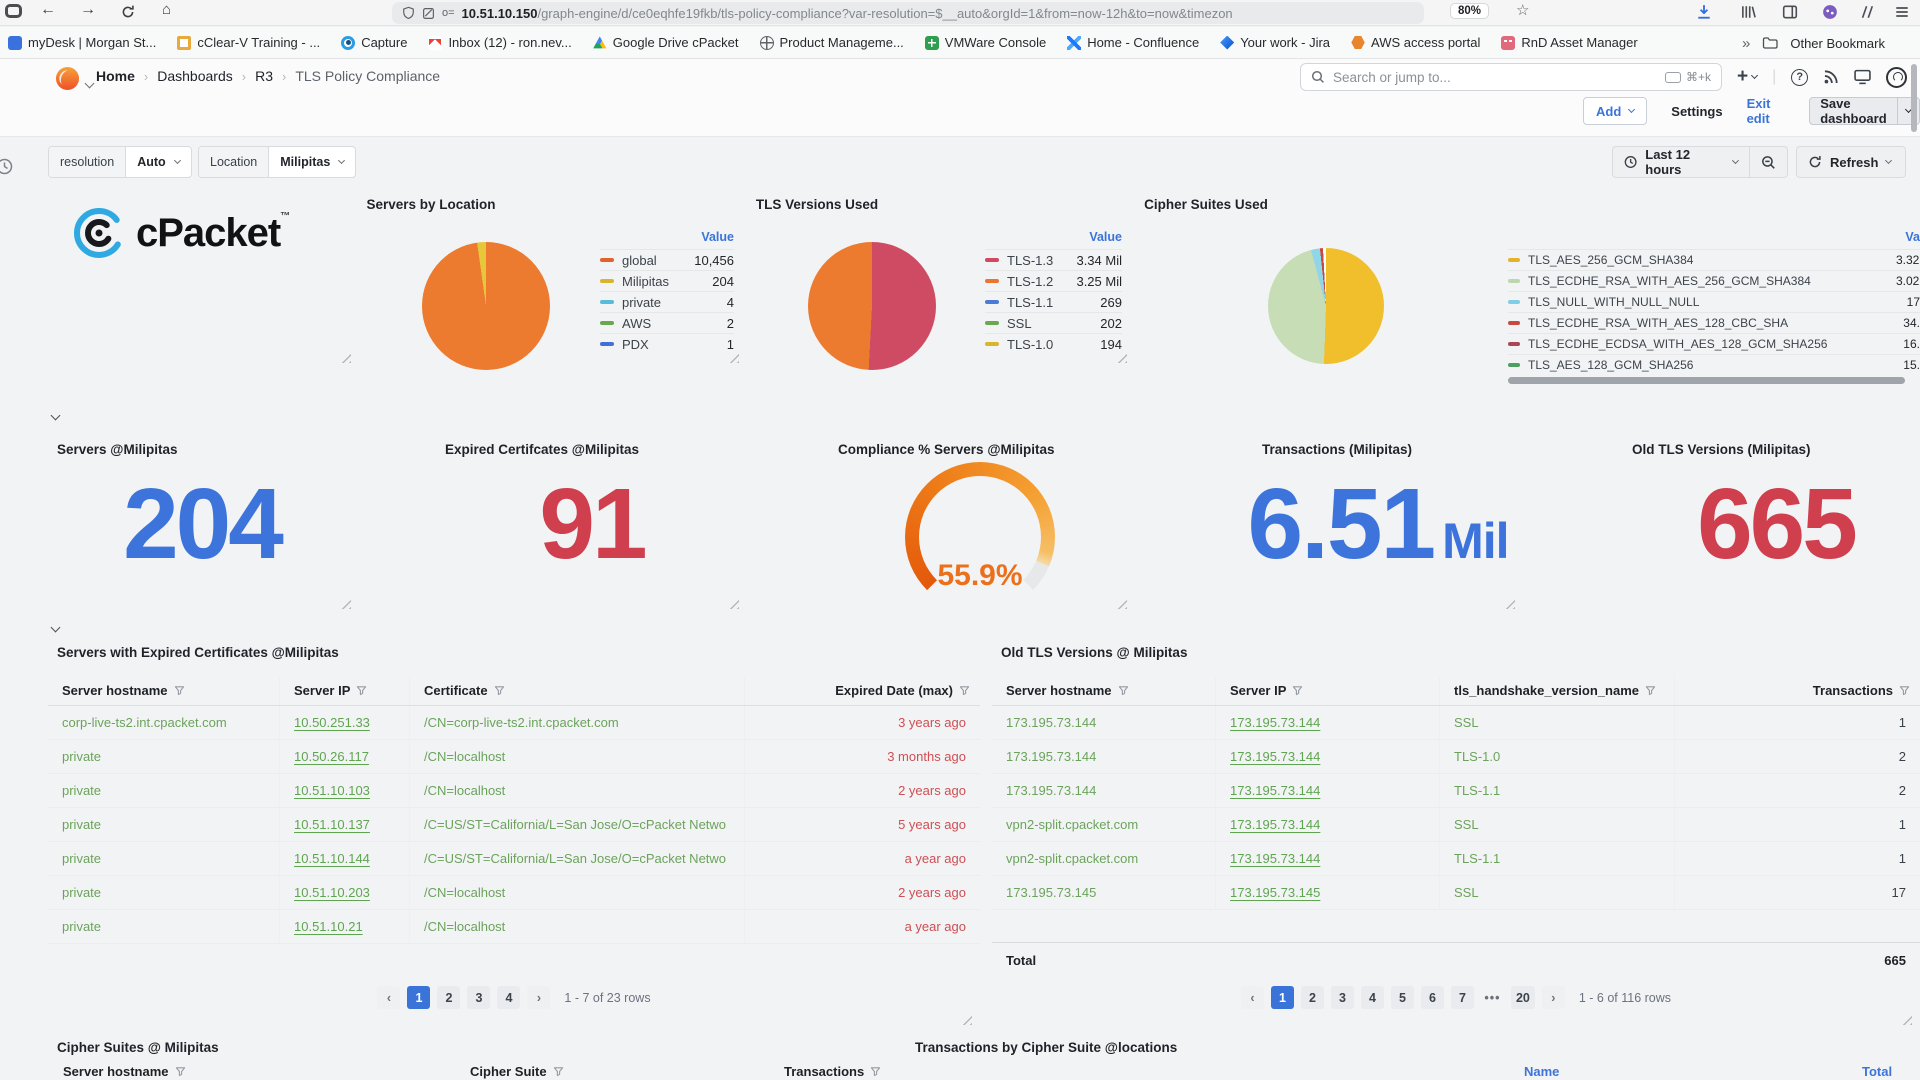  What do you see at coordinates (1862, 77) in the screenshot?
I see `screen-share-icon` at bounding box center [1862, 77].